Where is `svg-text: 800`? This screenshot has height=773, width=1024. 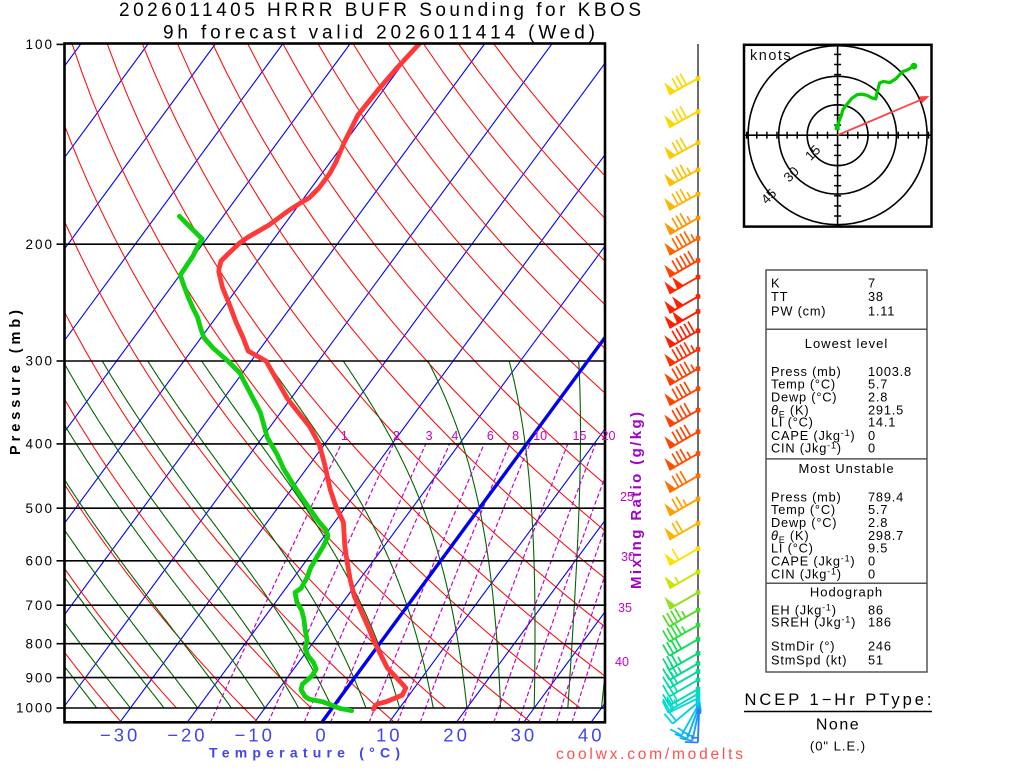 svg-text: 800 is located at coordinates (39, 643).